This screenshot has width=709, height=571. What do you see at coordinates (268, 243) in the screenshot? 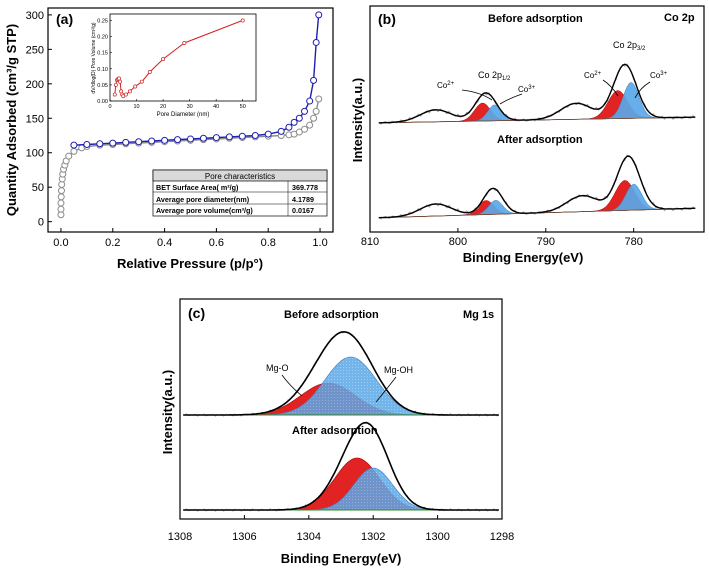
I see `x-tick-label: 0.8` at bounding box center [268, 243].